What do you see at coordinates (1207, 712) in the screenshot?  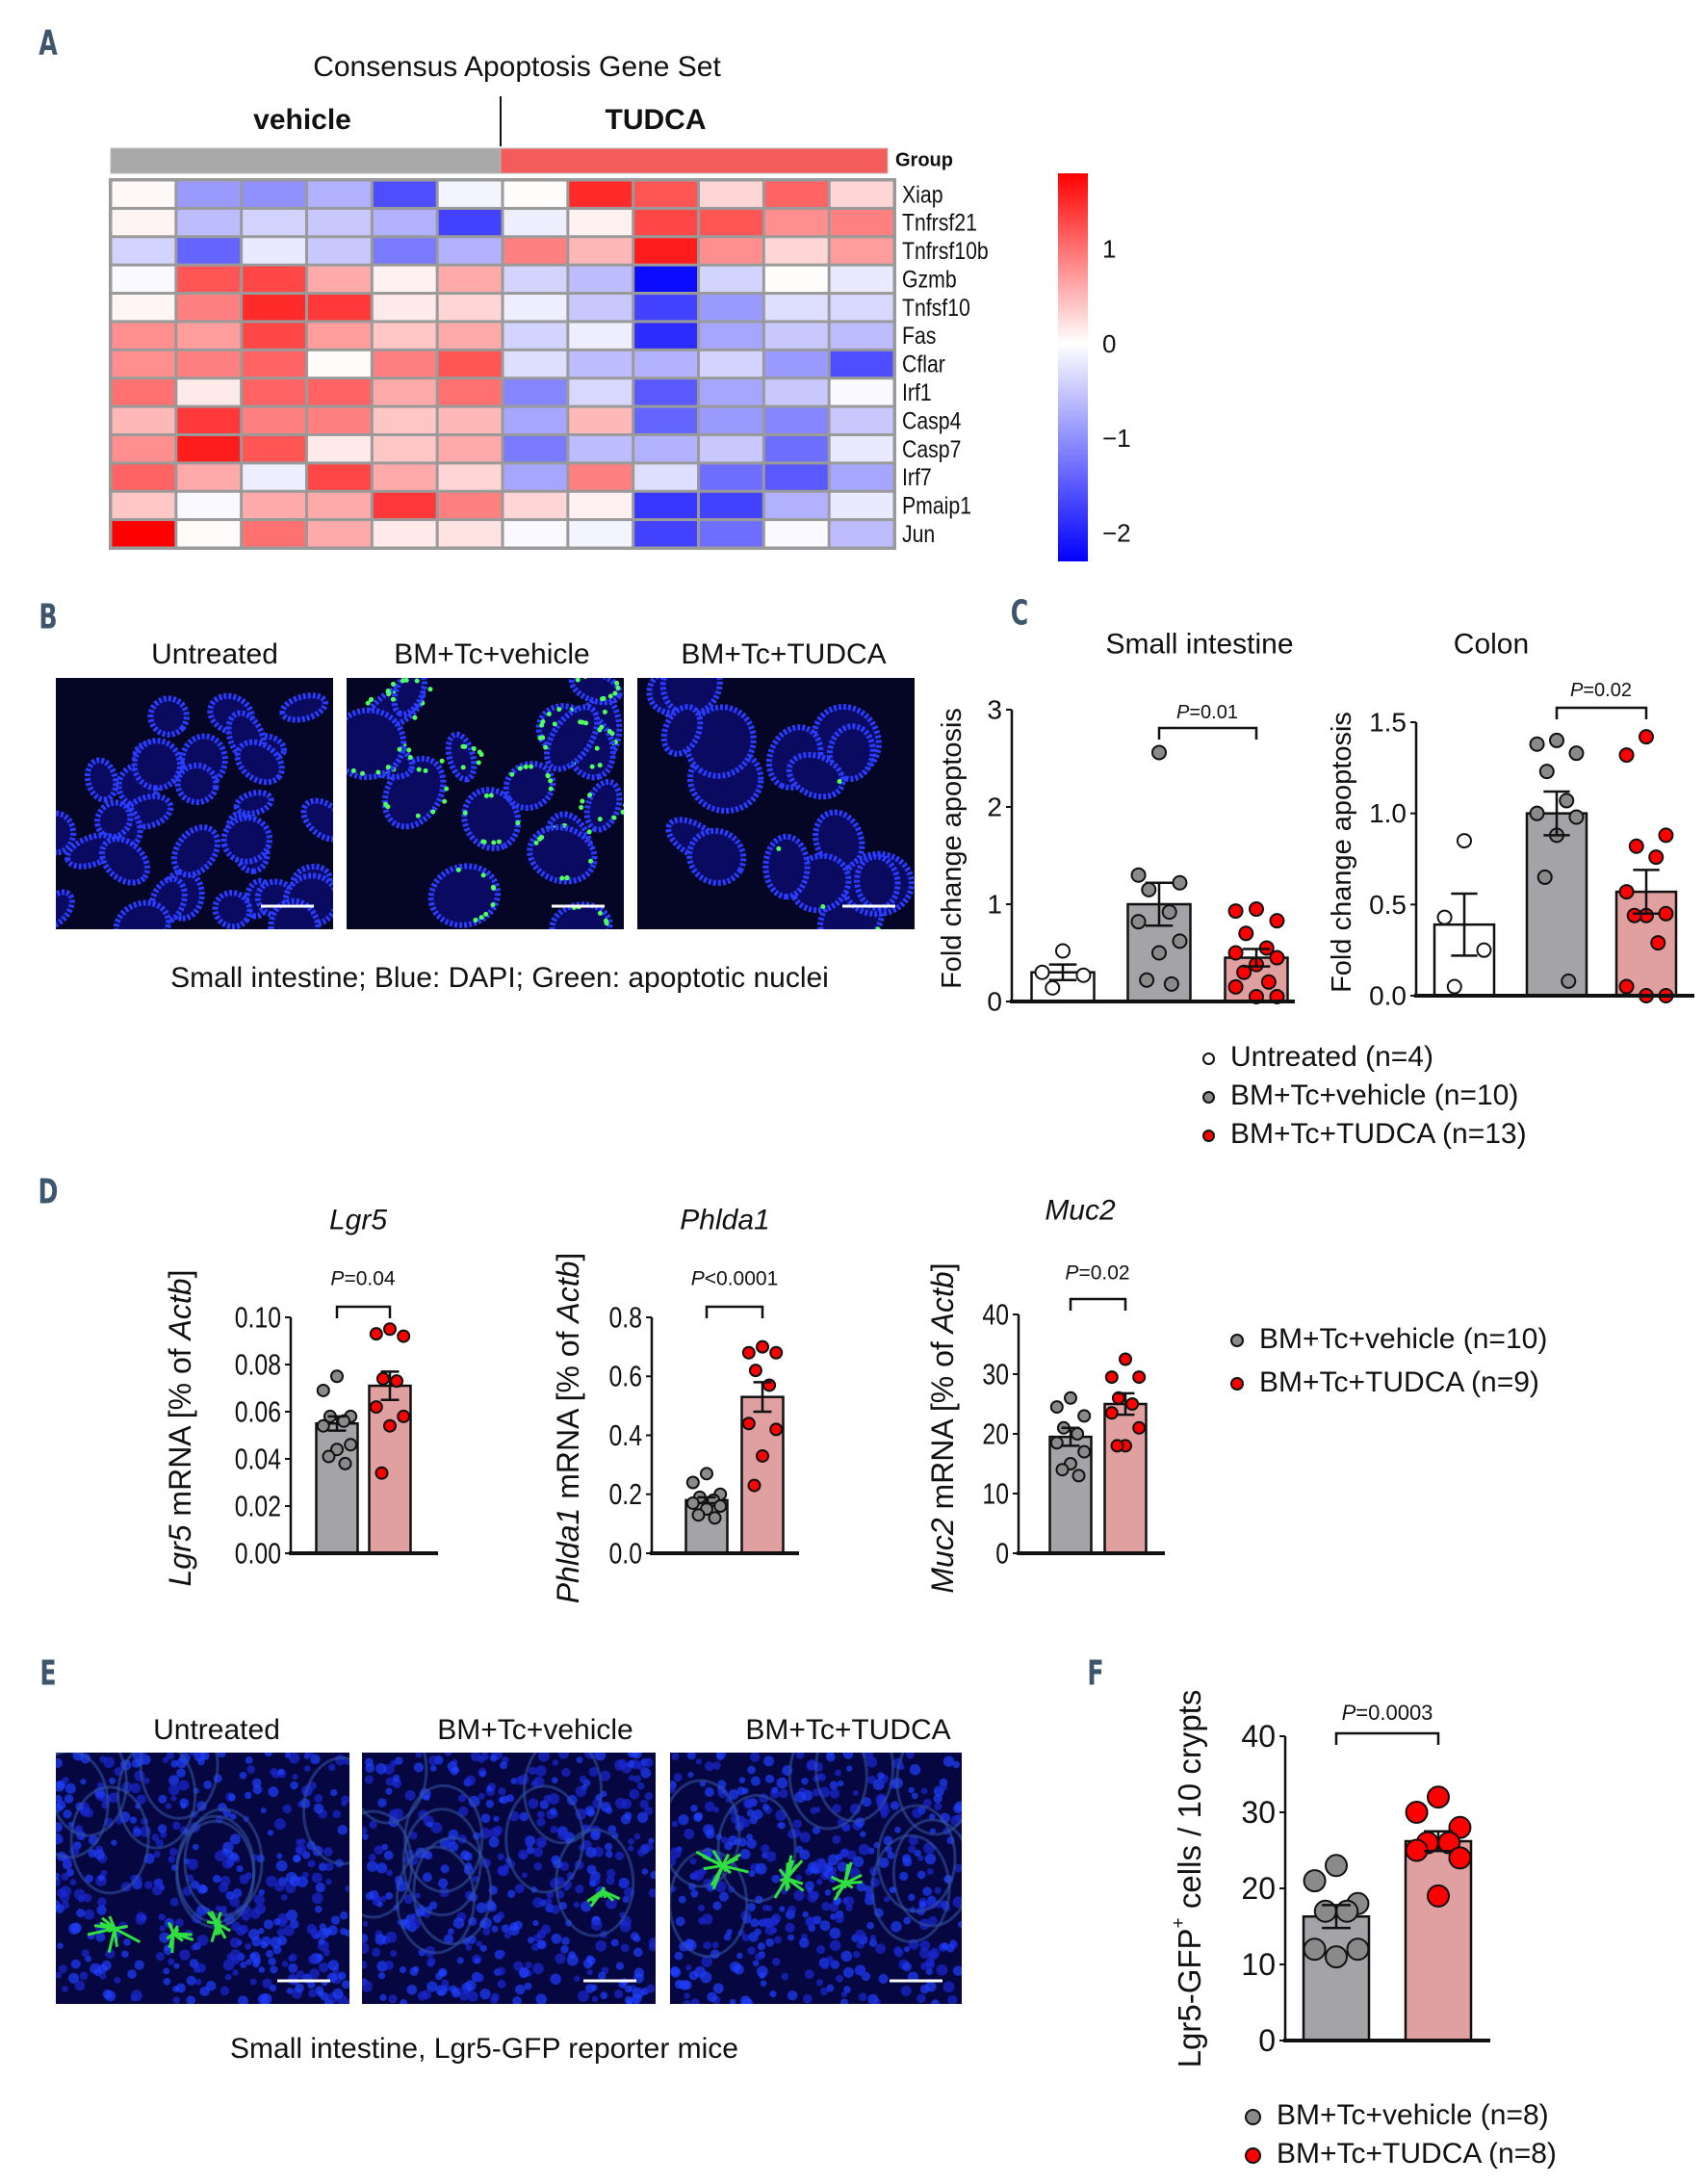 I see `p-value-si: P=0.01` at bounding box center [1207, 712].